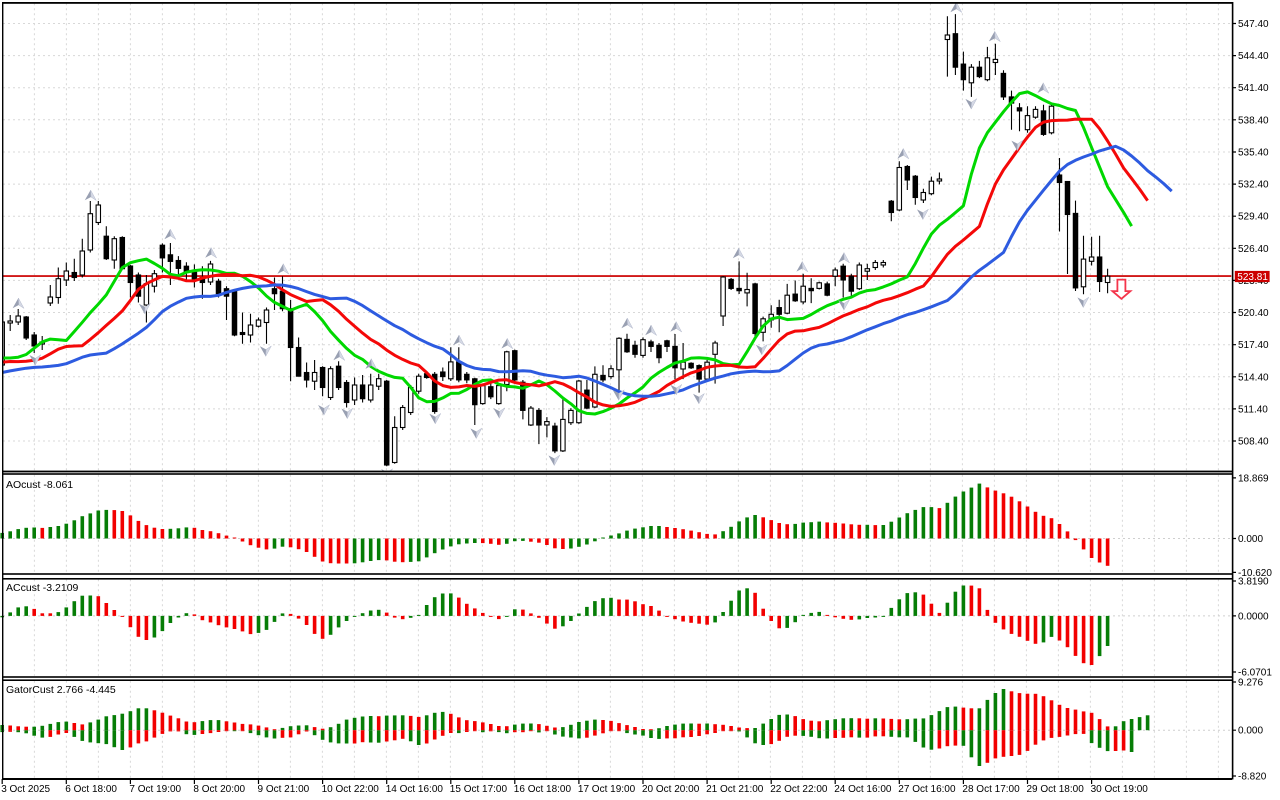  What do you see at coordinates (799, 789) in the screenshot?
I see `svg-text: 22 Oct 22:00` at bounding box center [799, 789].